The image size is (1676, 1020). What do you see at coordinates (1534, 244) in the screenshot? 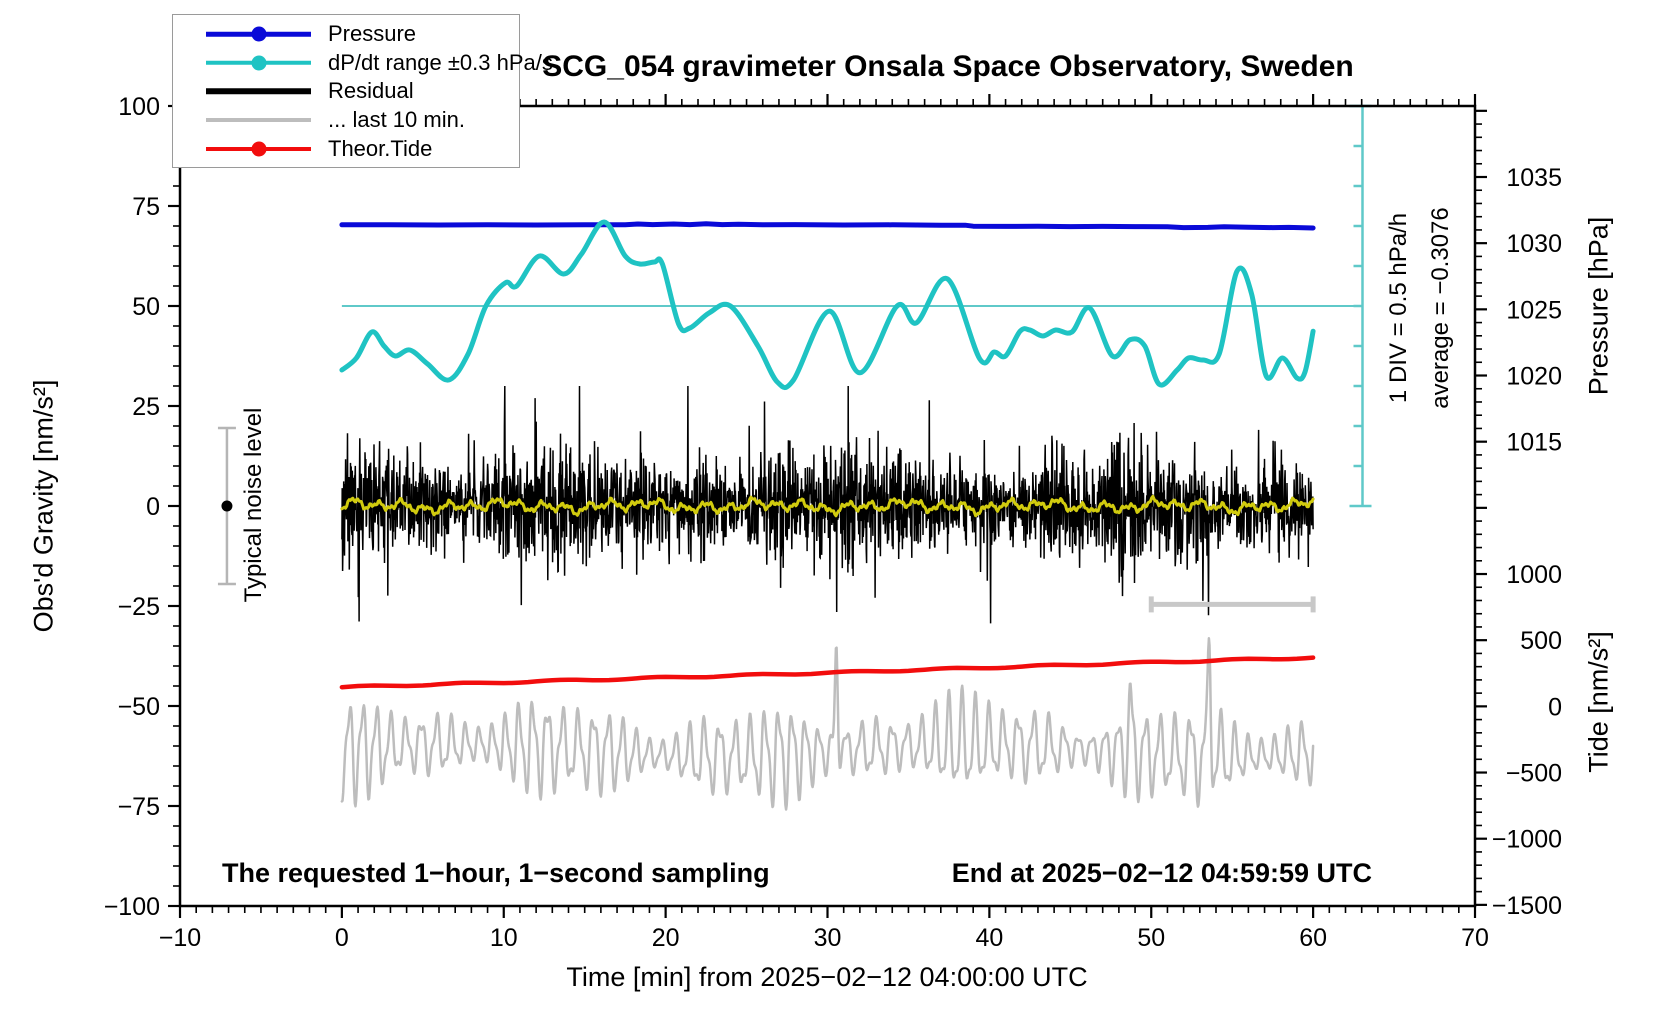
I see `pressure-tick-label: 1030` at bounding box center [1534, 244].